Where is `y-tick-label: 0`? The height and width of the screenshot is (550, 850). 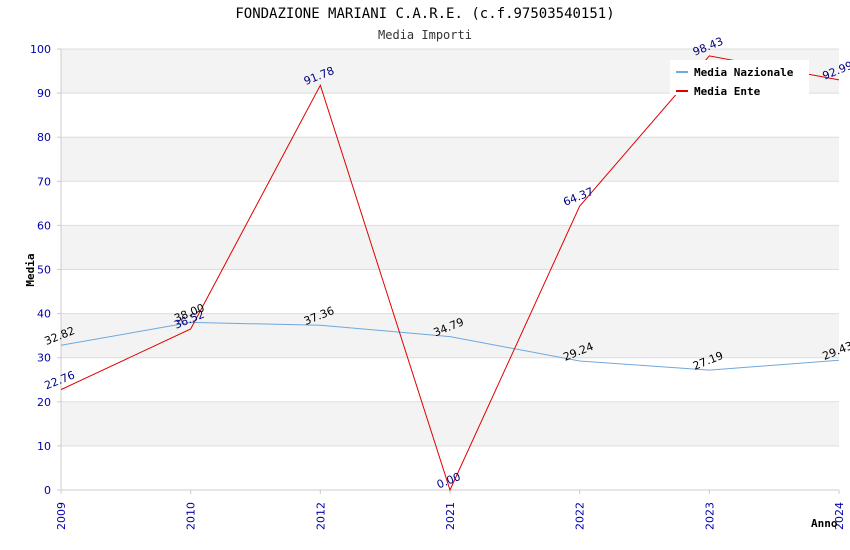 y-tick-label: 0 is located at coordinates (47, 490).